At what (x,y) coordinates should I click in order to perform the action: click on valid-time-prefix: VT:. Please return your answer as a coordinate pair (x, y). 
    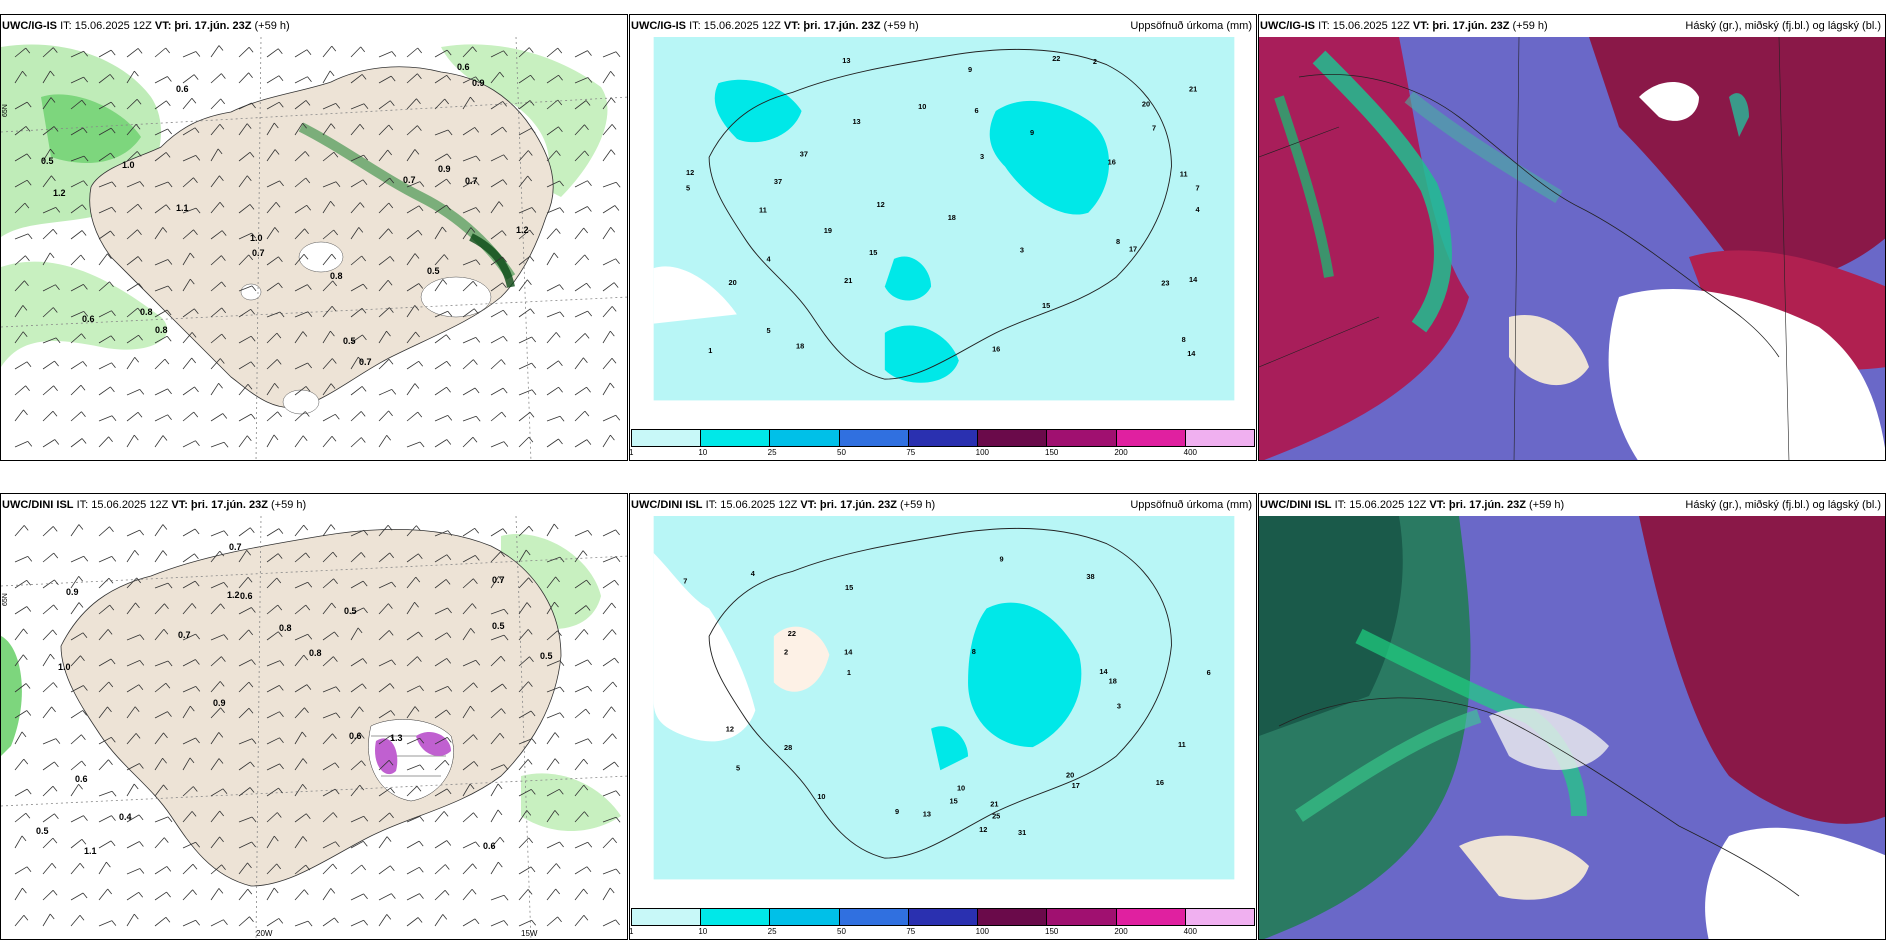
    Looking at the image, I should click on (1437, 505).